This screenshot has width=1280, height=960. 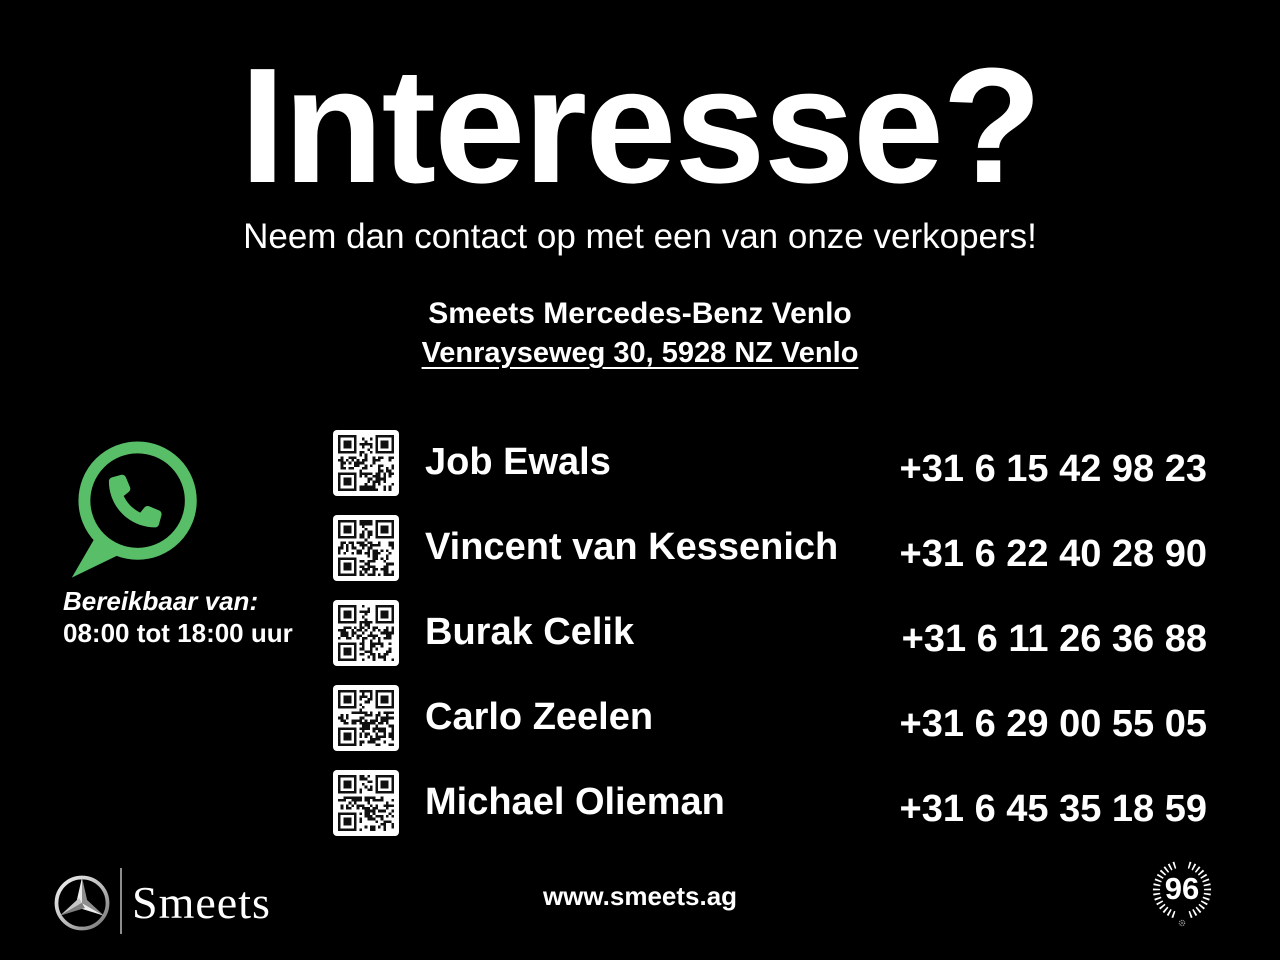 What do you see at coordinates (178, 632) in the screenshot?
I see `availability-hours: 08:00 tot 18:00 uur` at bounding box center [178, 632].